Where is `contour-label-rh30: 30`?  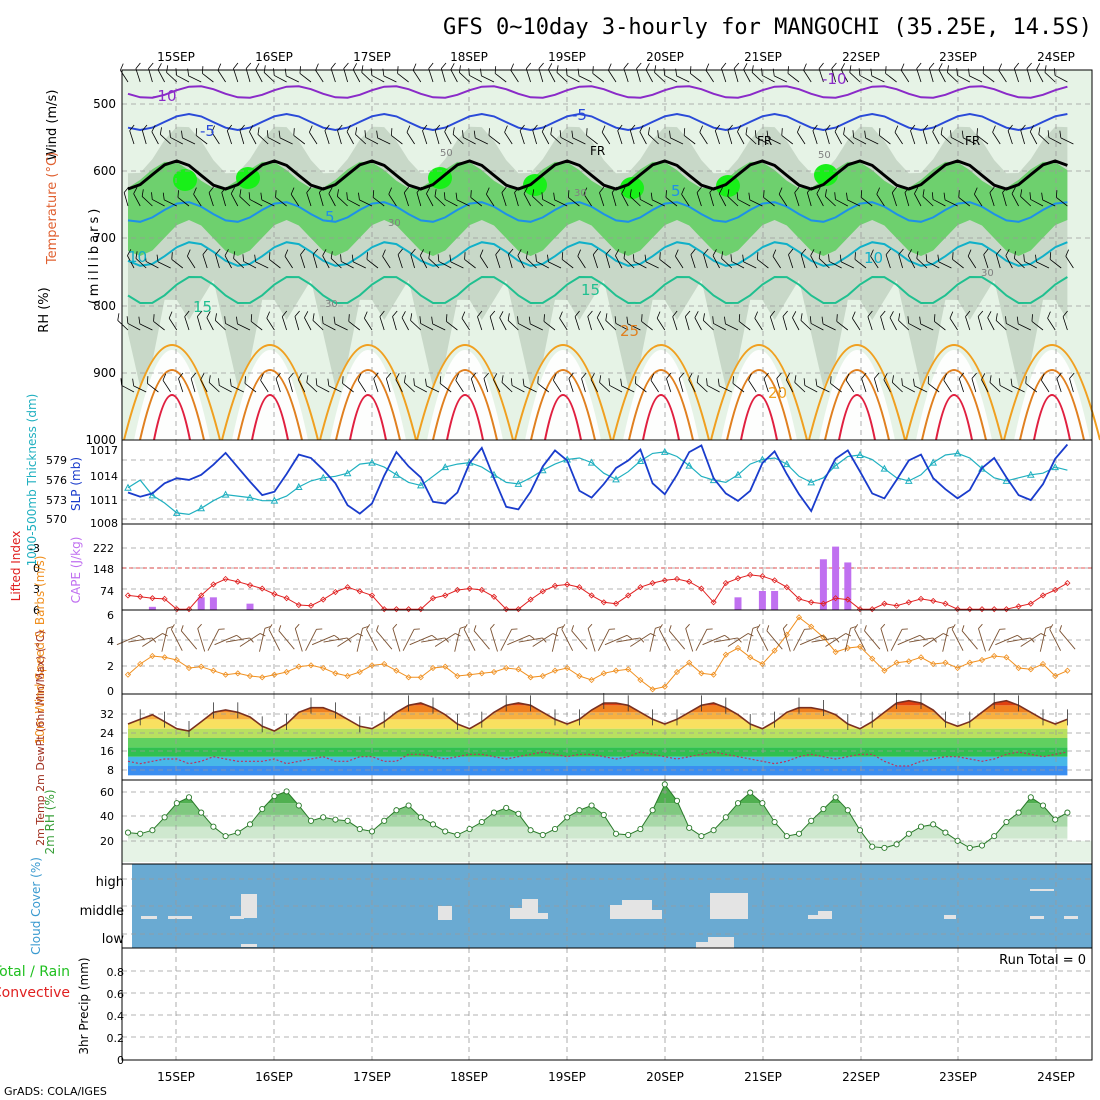 contour-label-rh30: 30 is located at coordinates (331, 304).